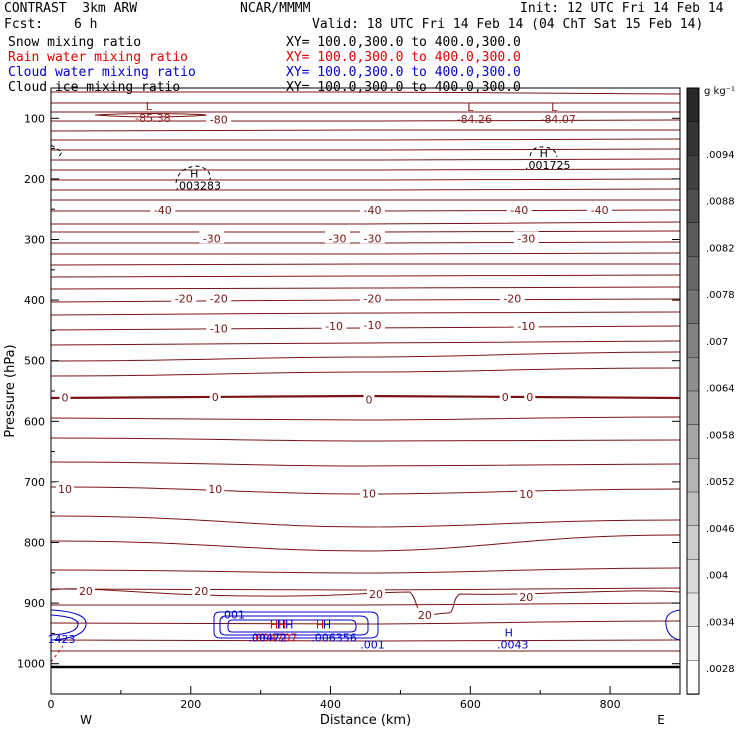 The height and width of the screenshot is (740, 740). I want to click on x-tick-label: 600, so click(470, 704).